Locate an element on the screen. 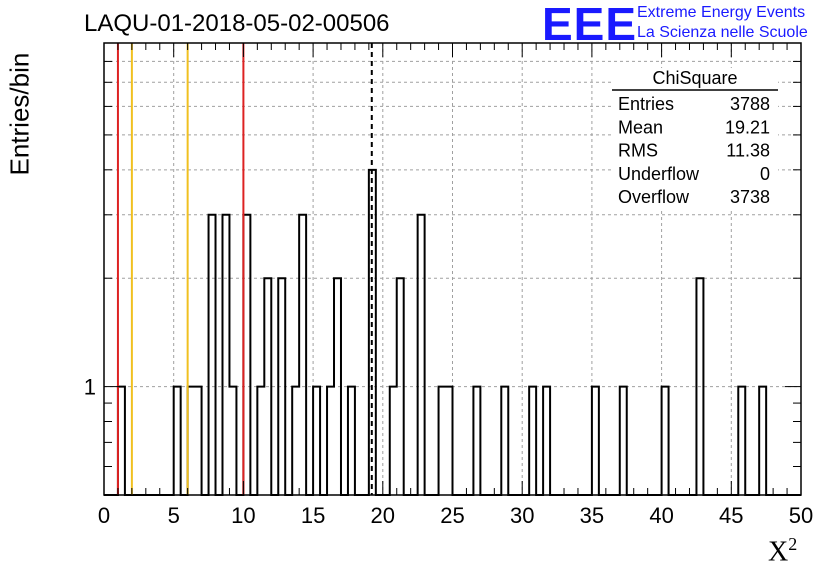 This screenshot has height=572, width=836. x-tick-label: 50 is located at coordinates (801, 515).